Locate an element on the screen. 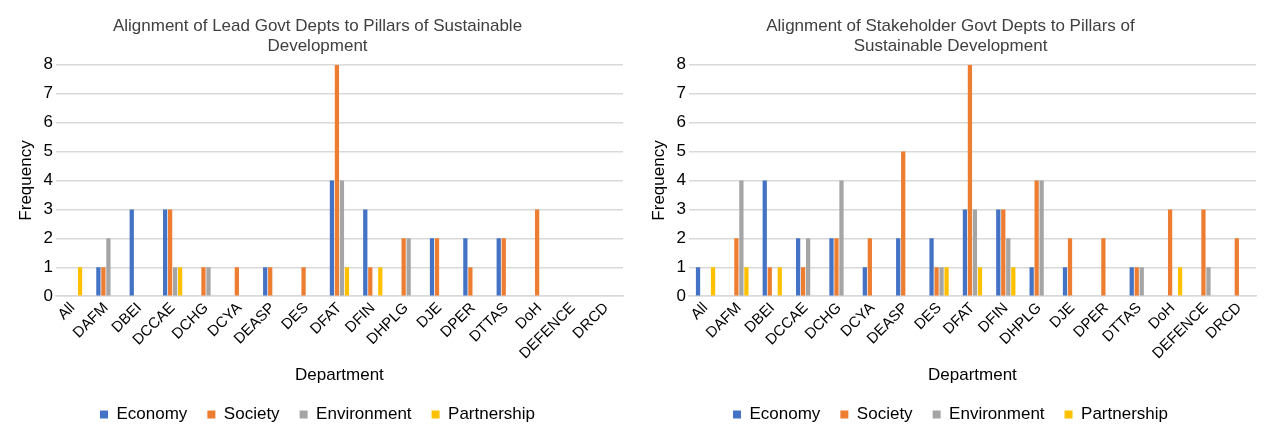  chart-title: Alignment of Stakeholder Govt Depts to Pillars of Sustainable Development is located at coordinates (951, 35).